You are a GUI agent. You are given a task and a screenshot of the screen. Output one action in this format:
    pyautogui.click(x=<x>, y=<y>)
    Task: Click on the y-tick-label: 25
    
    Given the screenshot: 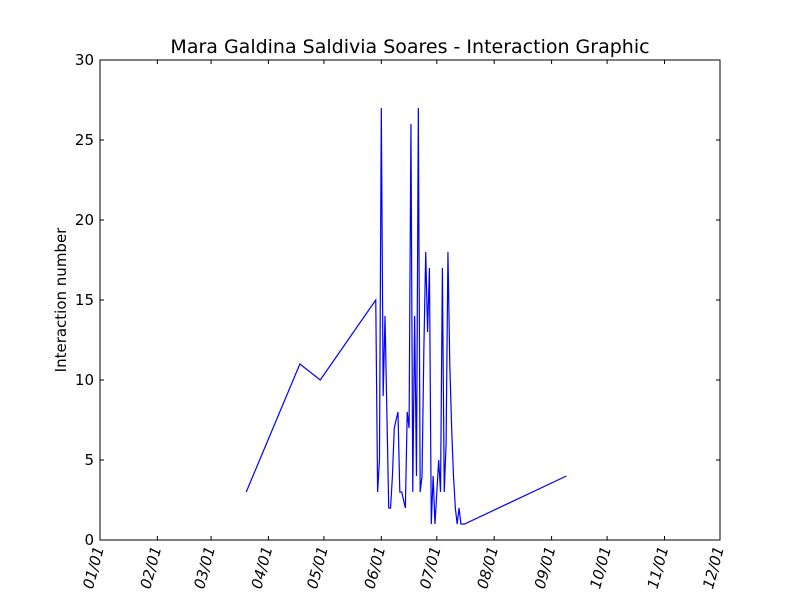 What is the action you would take?
    pyautogui.click(x=84, y=140)
    